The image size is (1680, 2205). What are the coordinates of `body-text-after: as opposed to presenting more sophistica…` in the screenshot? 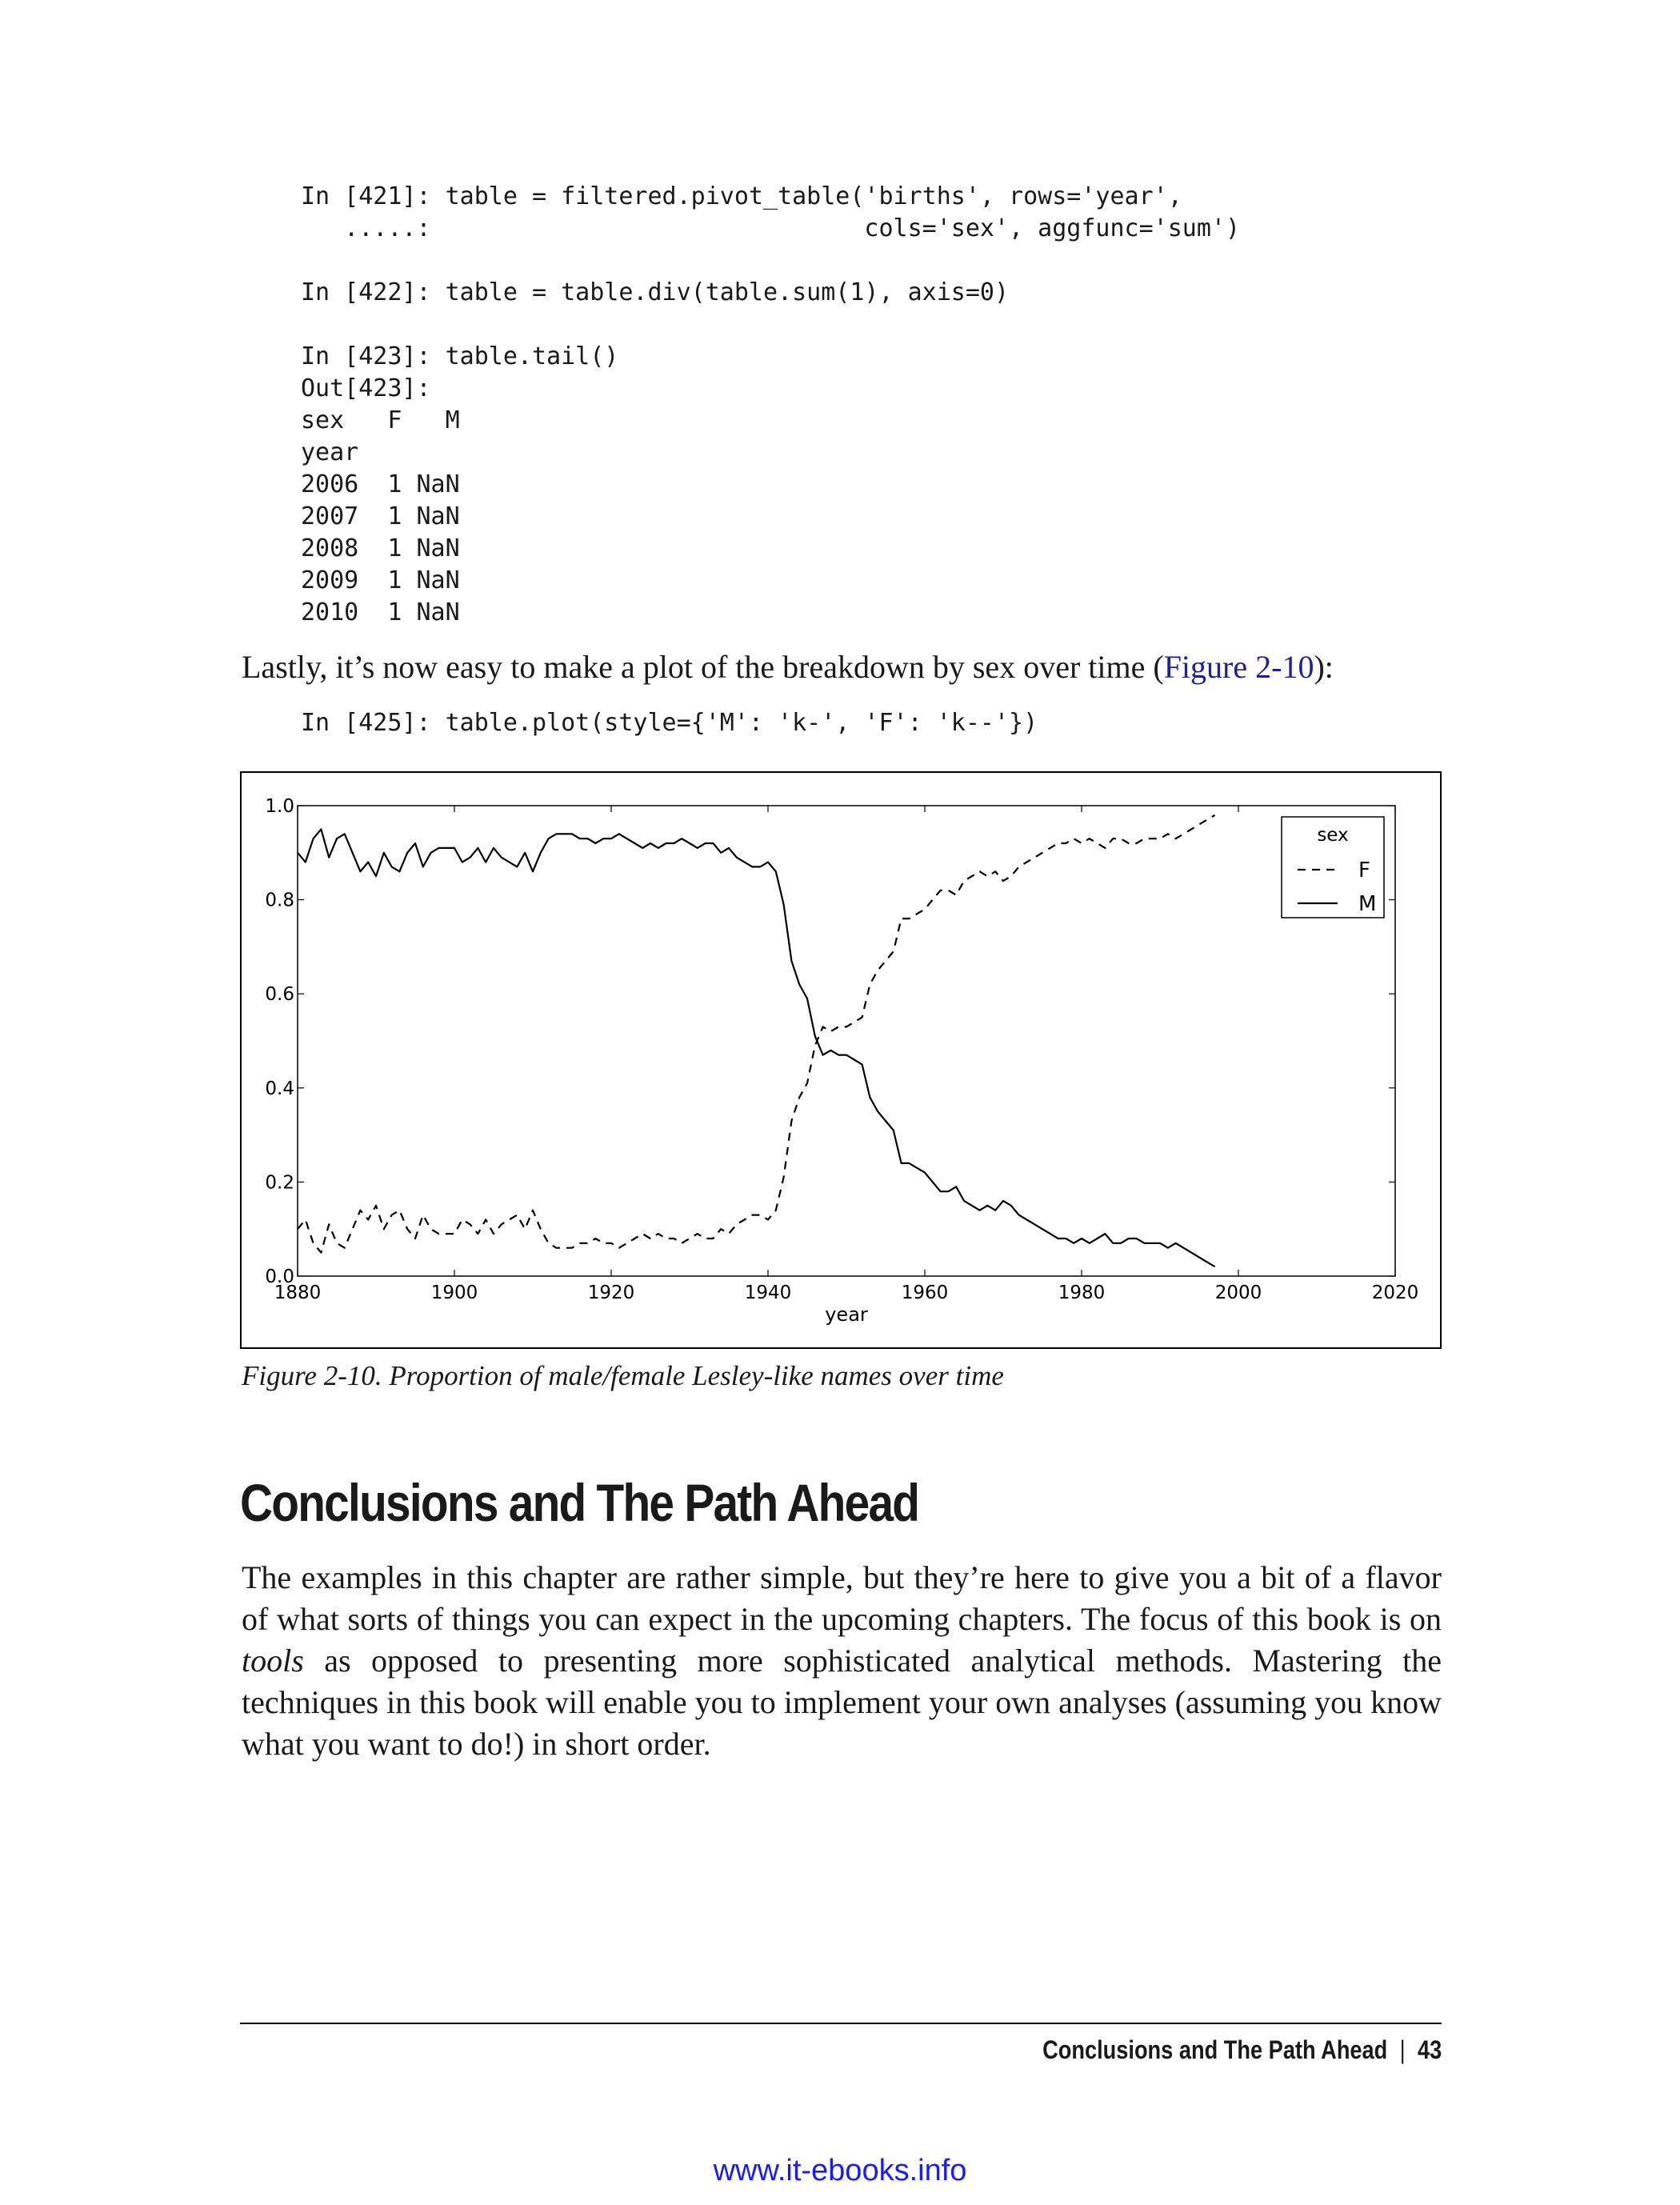 It's located at (842, 1702).